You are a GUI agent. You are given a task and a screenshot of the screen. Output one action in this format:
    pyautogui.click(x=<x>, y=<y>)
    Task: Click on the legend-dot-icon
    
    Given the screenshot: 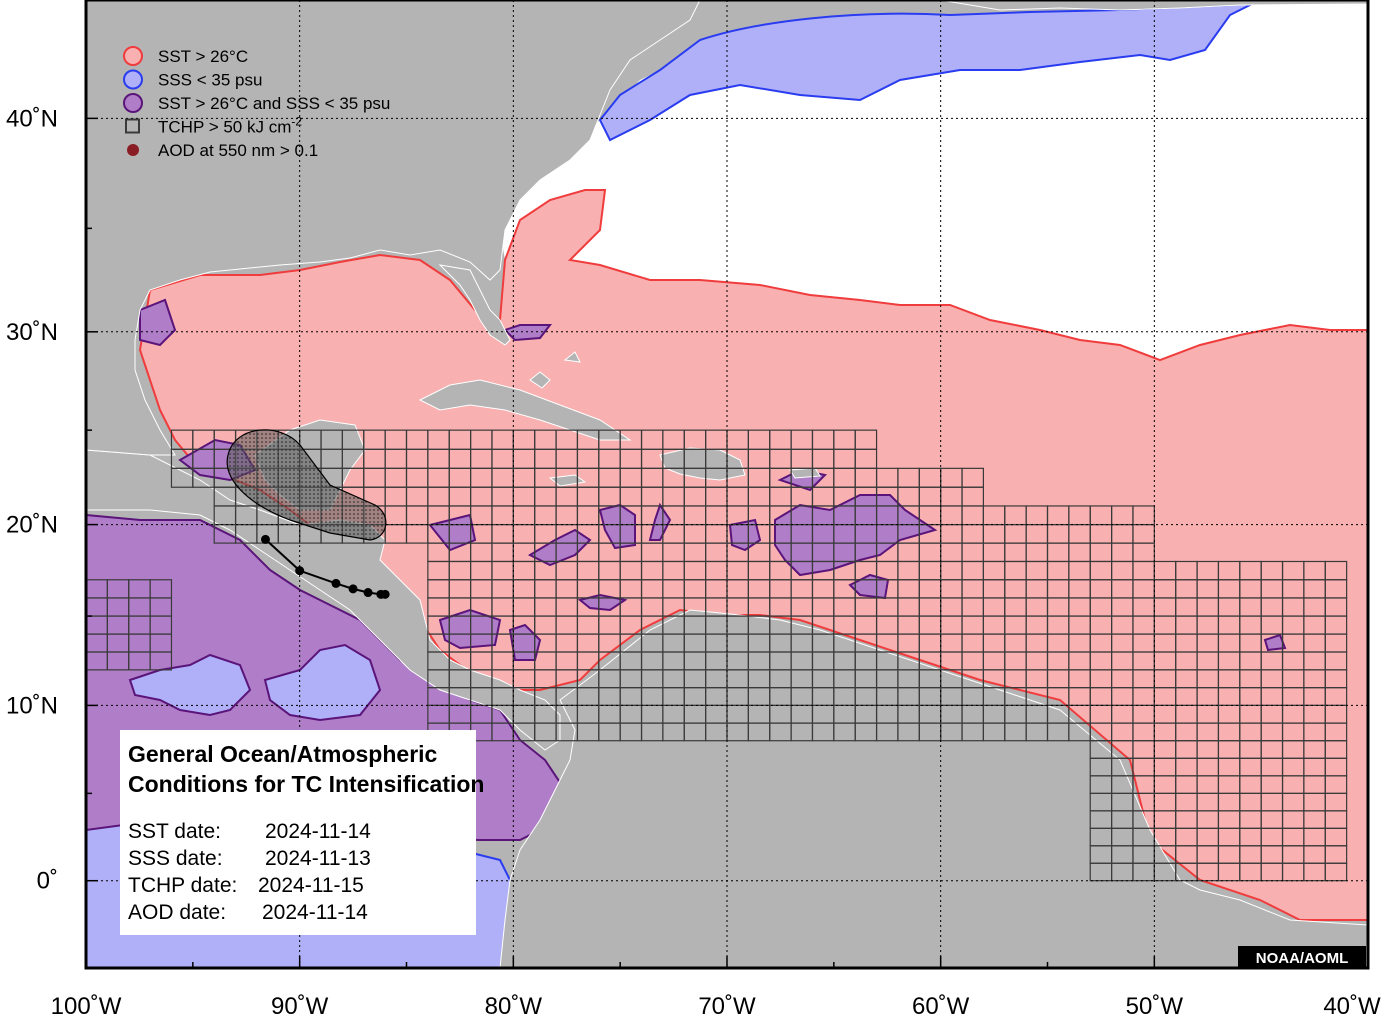 What is the action you would take?
    pyautogui.click(x=133, y=150)
    